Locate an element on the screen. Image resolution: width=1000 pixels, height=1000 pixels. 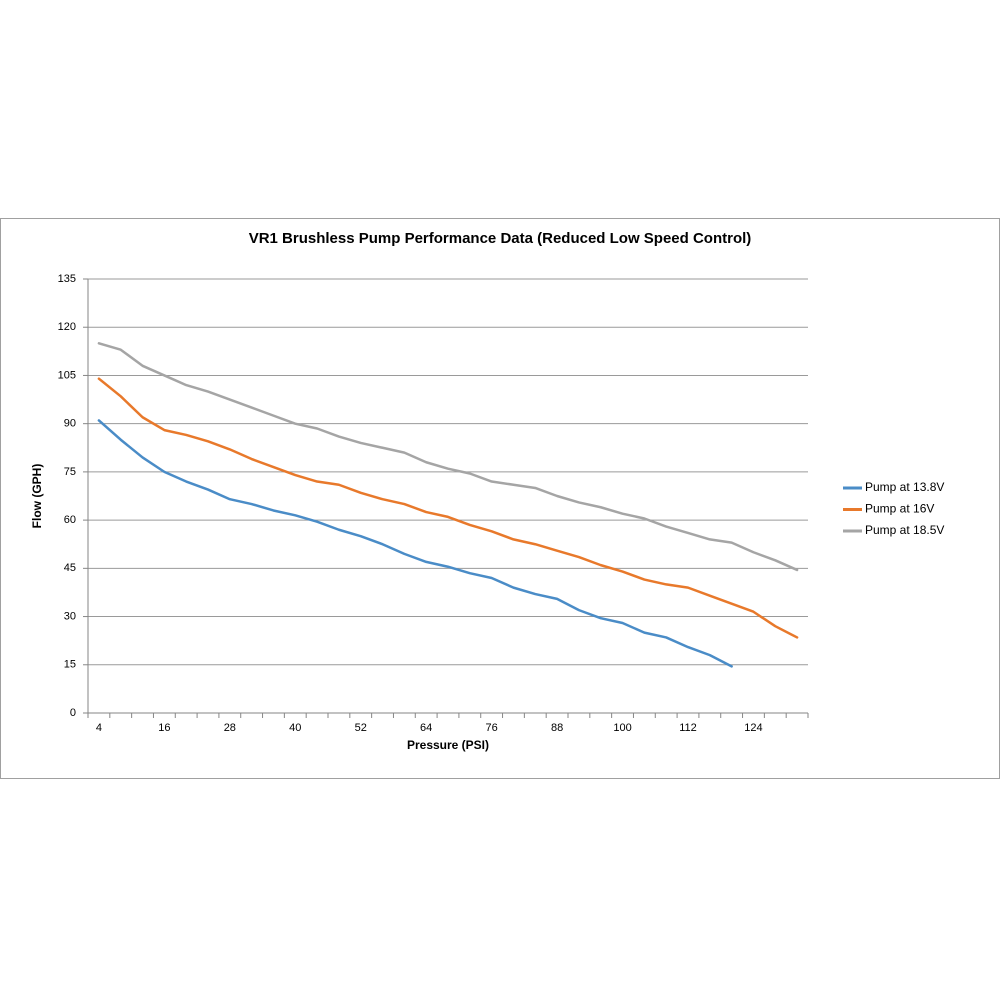
legend-label: Pump at 18.5V is located at coordinates (904, 530).